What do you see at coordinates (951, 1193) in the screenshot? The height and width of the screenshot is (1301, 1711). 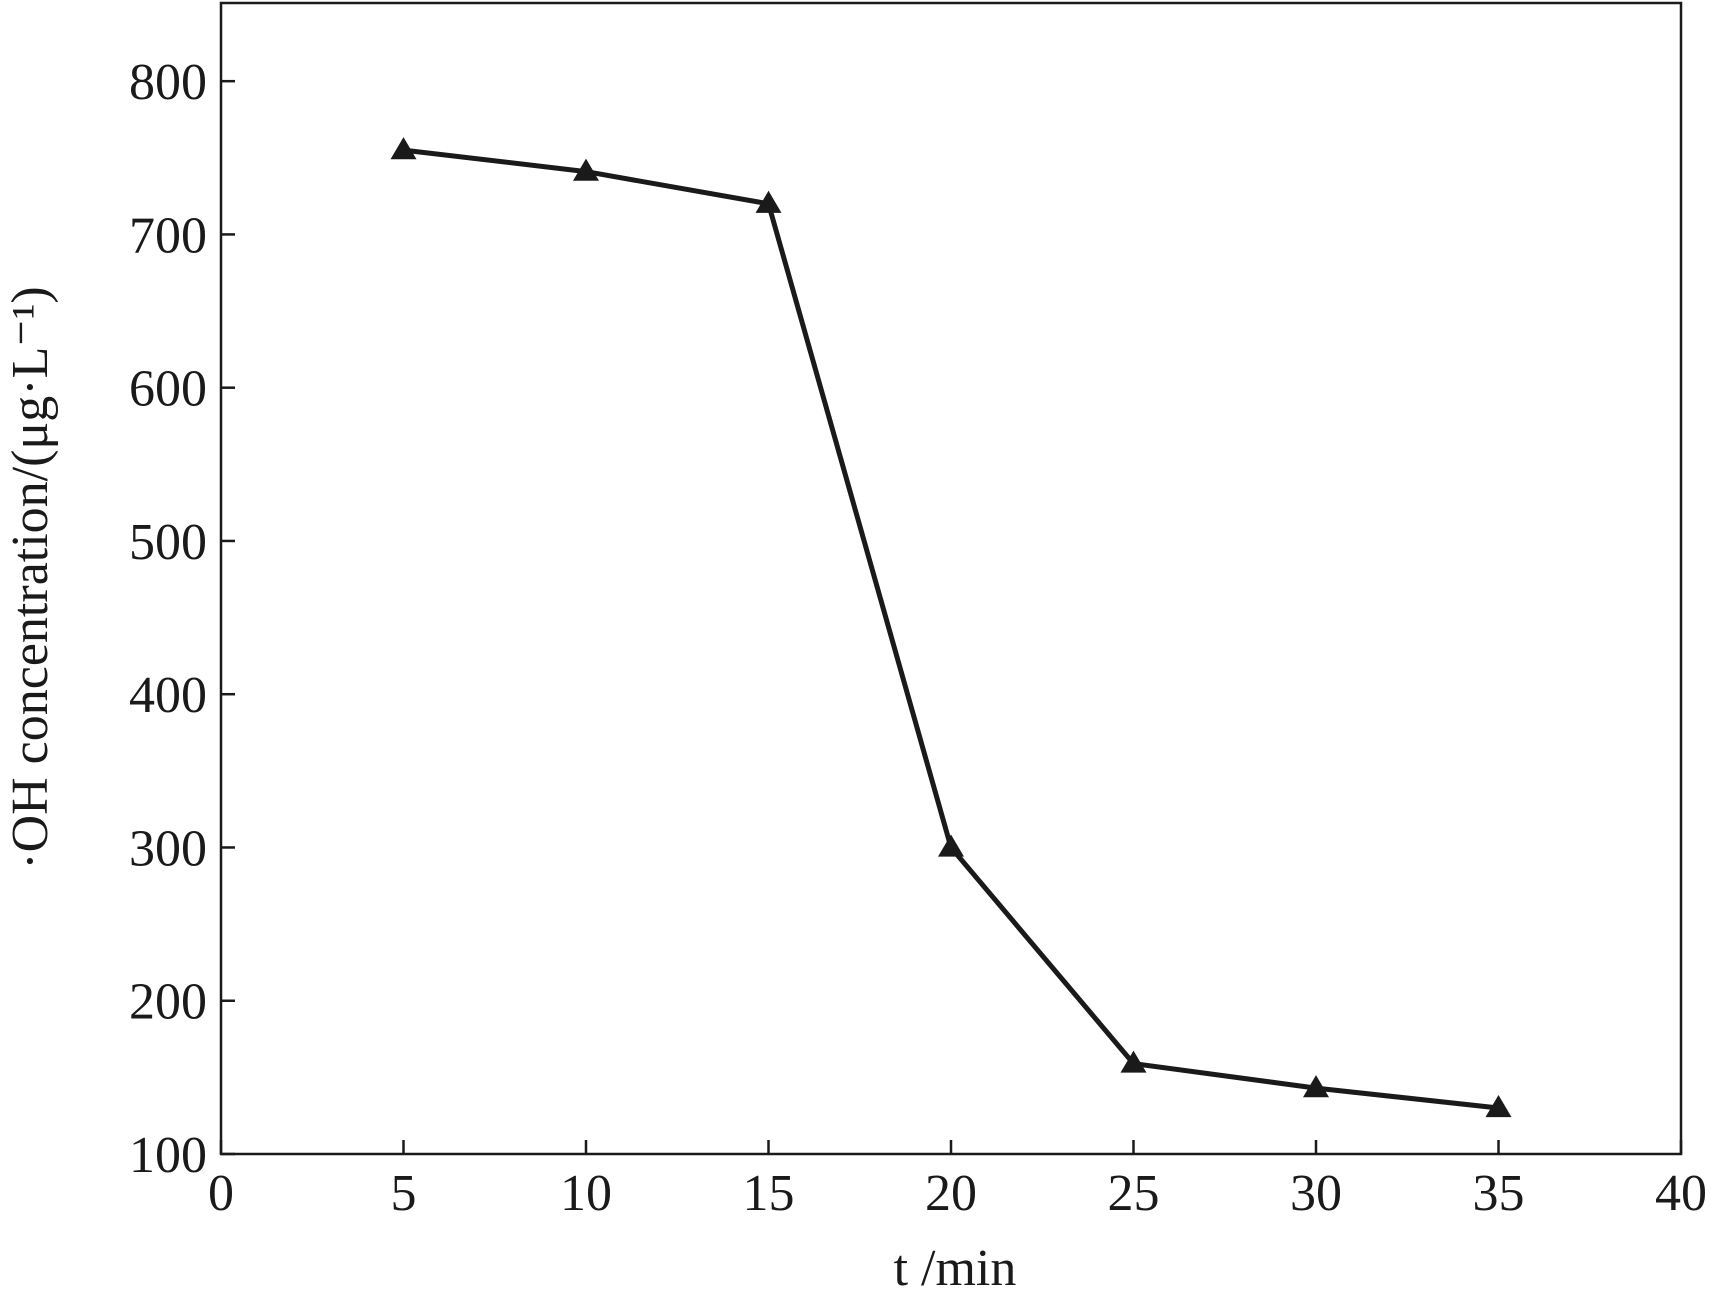 I see `x-tick-label: 20` at bounding box center [951, 1193].